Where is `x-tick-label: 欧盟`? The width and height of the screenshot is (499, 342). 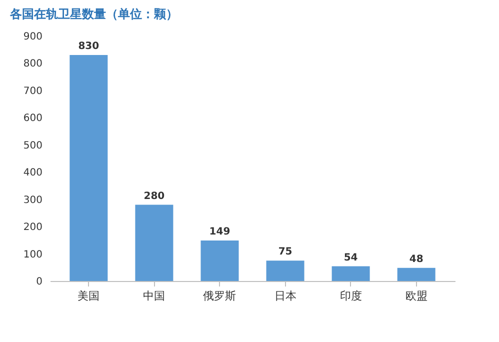 x-tick-label: 欧盟 is located at coordinates (416, 296).